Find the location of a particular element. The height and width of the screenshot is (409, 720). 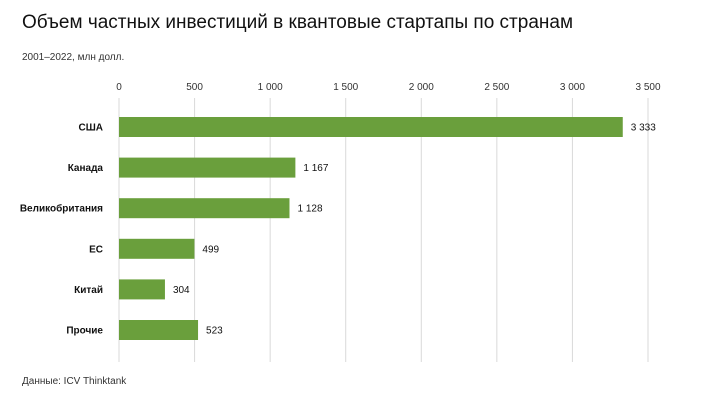

x-tick-label: 0 is located at coordinates (119, 87).